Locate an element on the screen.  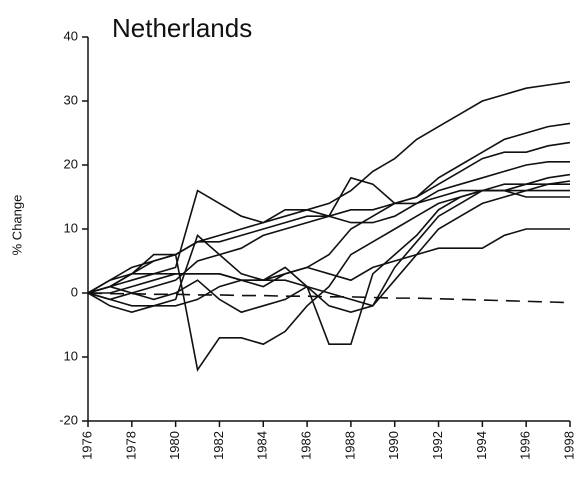
x-tick-label: 1990 is located at coordinates (393, 445).